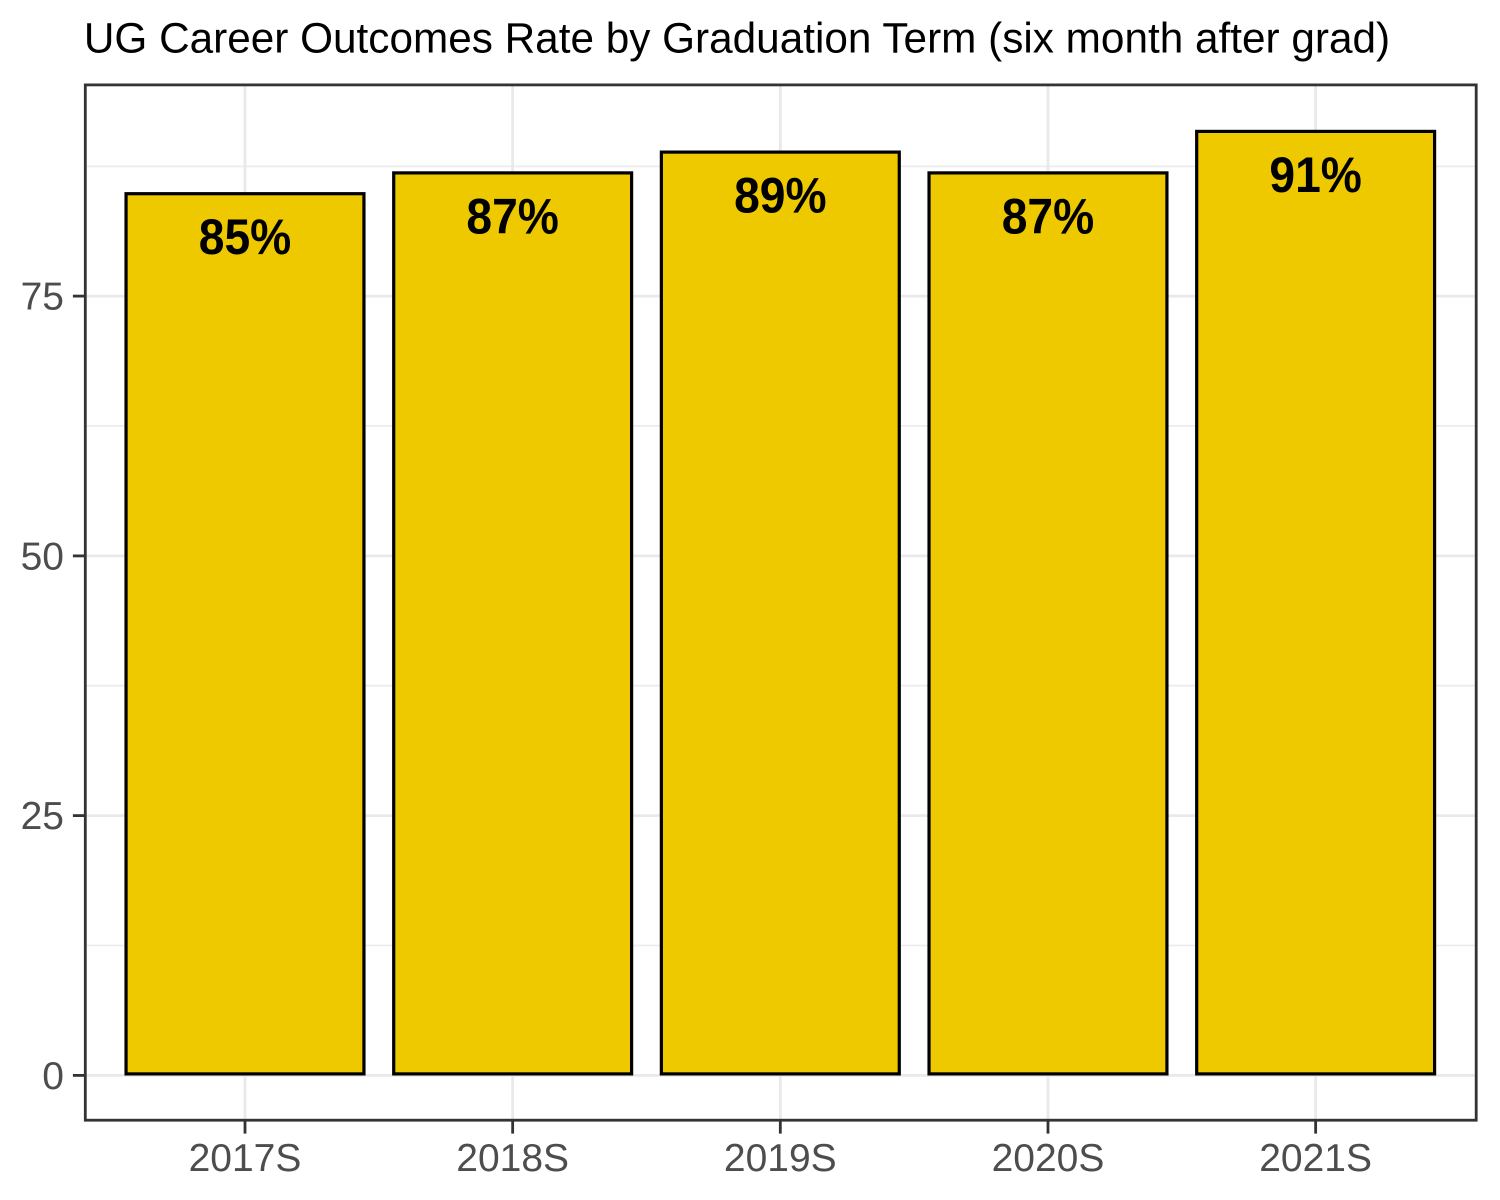  What do you see at coordinates (780, 196) in the screenshot?
I see `svg-text: 89%` at bounding box center [780, 196].